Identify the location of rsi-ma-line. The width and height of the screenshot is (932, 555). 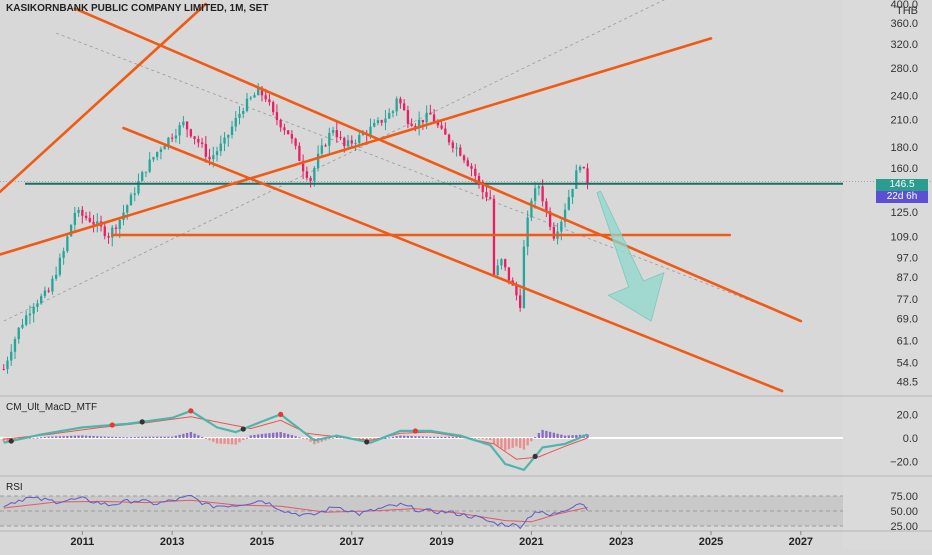
(295, 511).